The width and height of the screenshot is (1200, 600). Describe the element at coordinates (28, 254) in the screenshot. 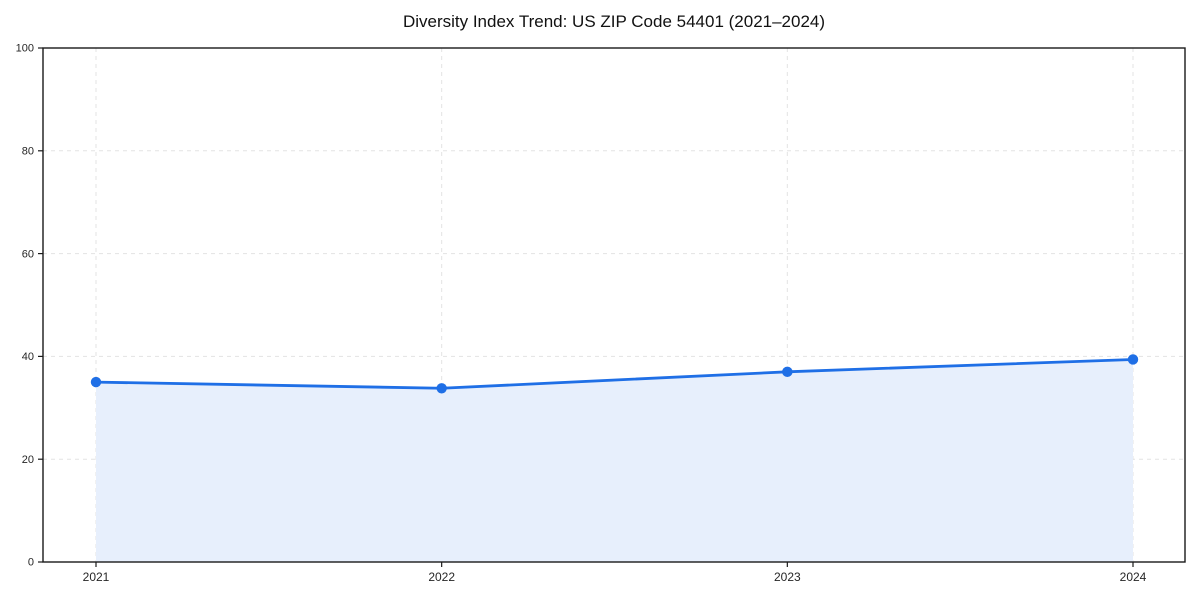

I see `y-tick-label: 60` at that location.